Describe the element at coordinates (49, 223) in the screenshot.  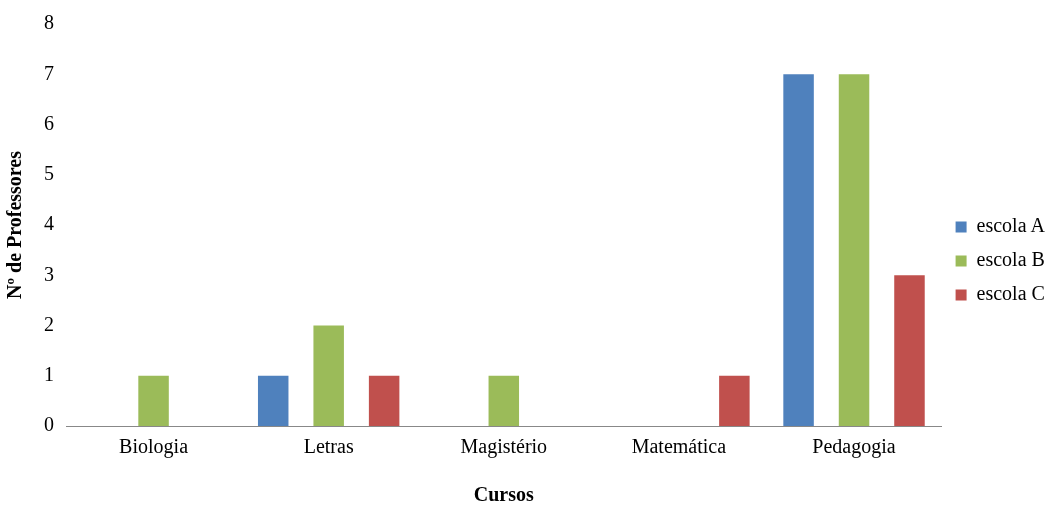
I see `y-tick-label: 4` at that location.